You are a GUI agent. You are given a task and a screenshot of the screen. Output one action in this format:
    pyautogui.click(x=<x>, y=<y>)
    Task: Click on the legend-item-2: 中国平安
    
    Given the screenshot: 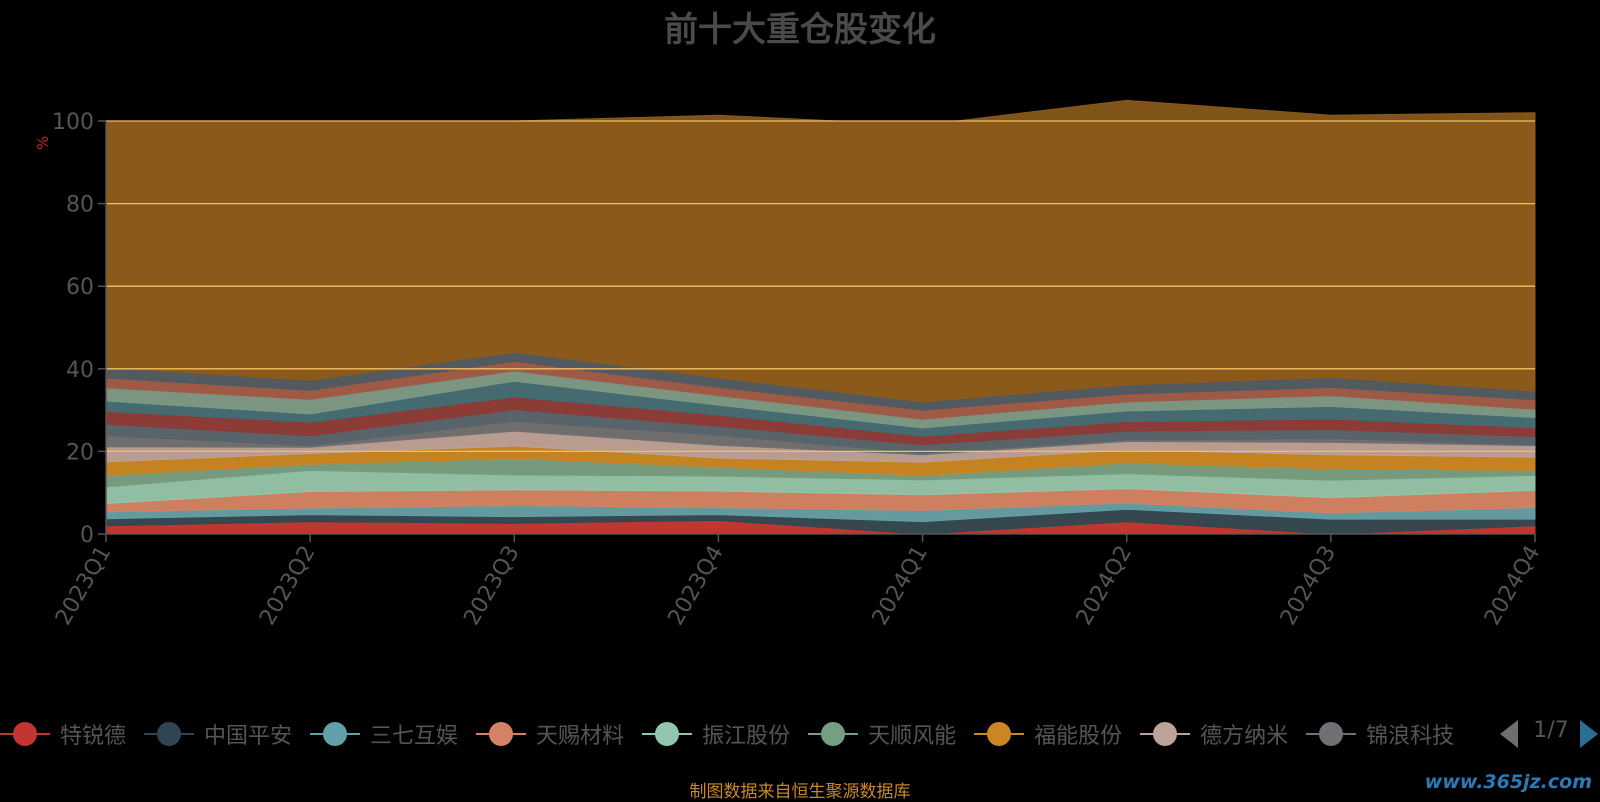 What is the action you would take?
    pyautogui.click(x=218, y=734)
    